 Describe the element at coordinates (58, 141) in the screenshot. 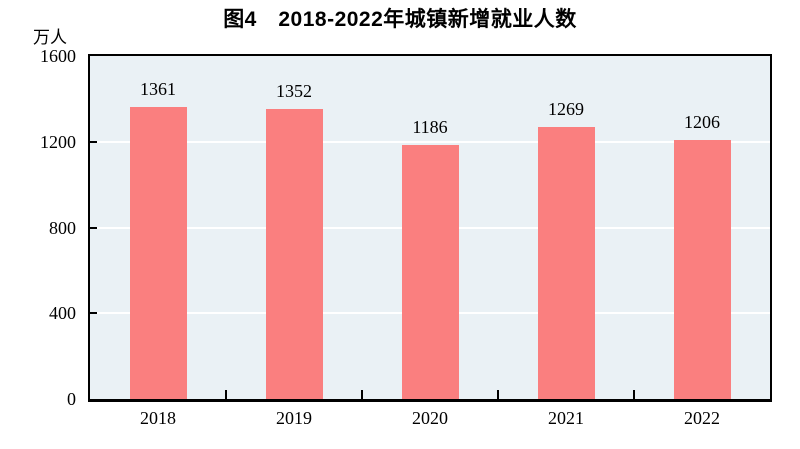

I see `y-tick-label: 1200` at that location.